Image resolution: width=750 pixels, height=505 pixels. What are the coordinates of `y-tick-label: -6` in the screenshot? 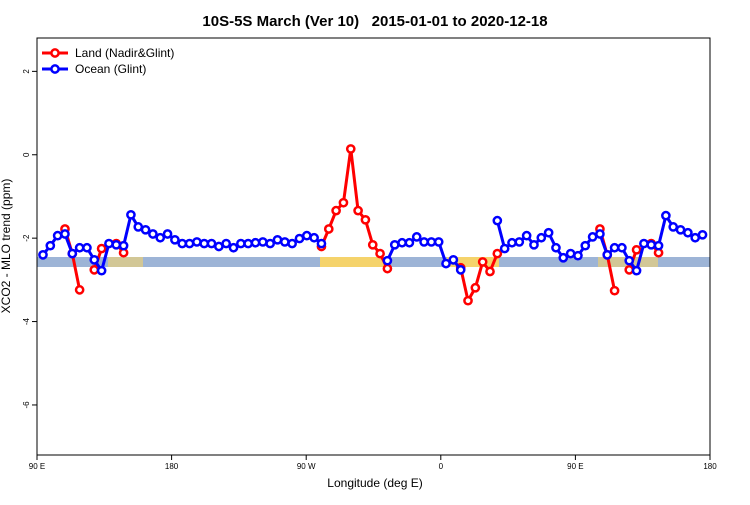 It's located at (26, 405).